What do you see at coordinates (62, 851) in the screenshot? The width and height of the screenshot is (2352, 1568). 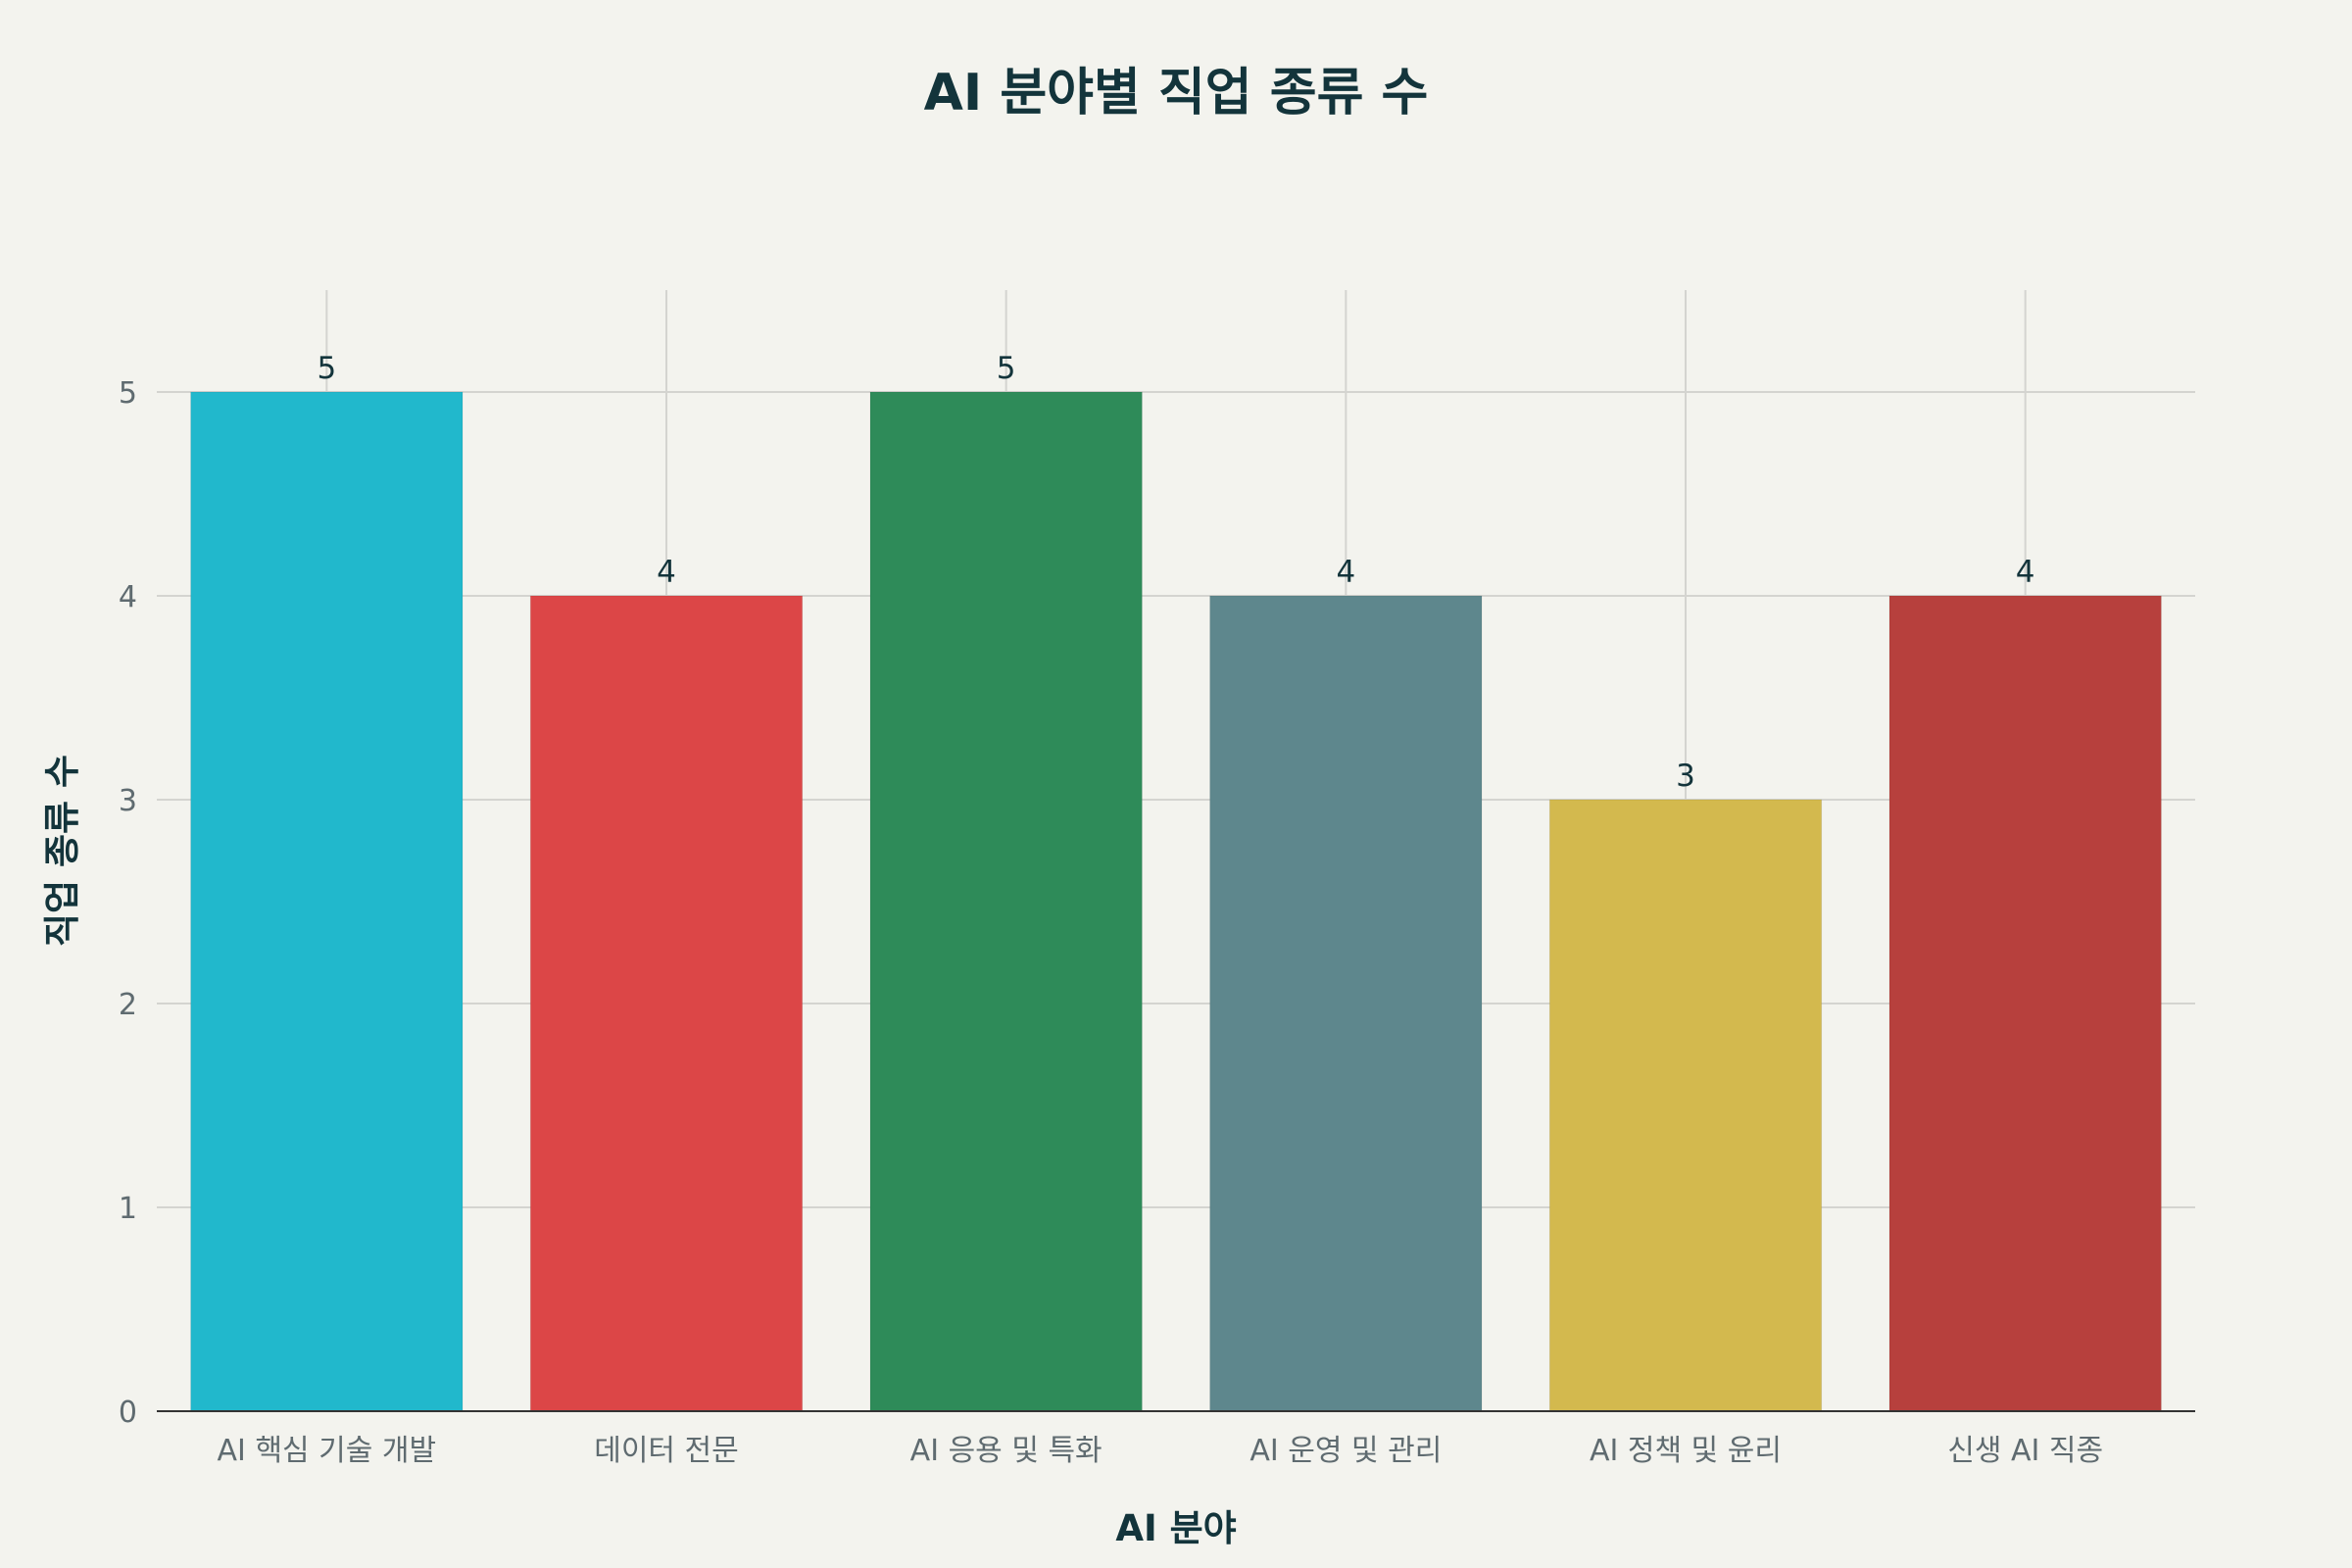 I see `y-axis-title: 직업 종류 수` at bounding box center [62, 851].